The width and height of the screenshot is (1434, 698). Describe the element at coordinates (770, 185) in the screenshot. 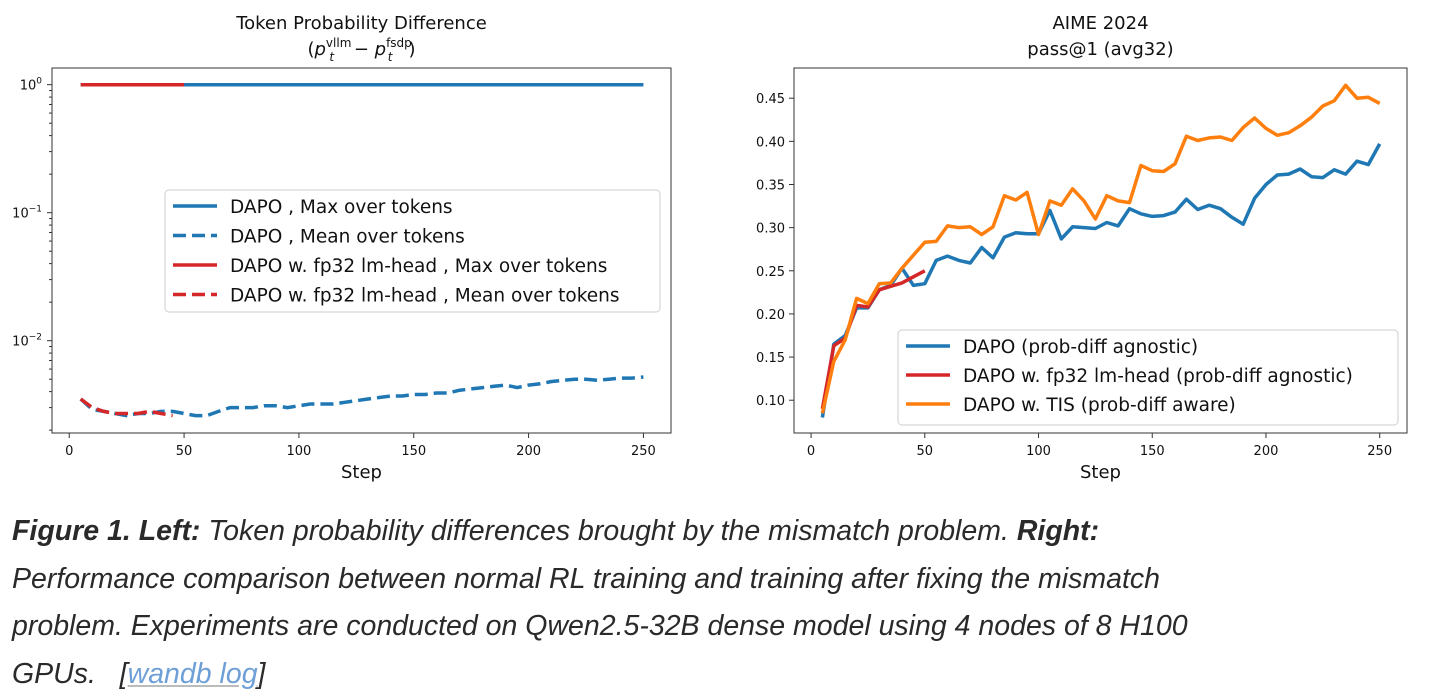

I see `y-tick-label: 0.35` at that location.